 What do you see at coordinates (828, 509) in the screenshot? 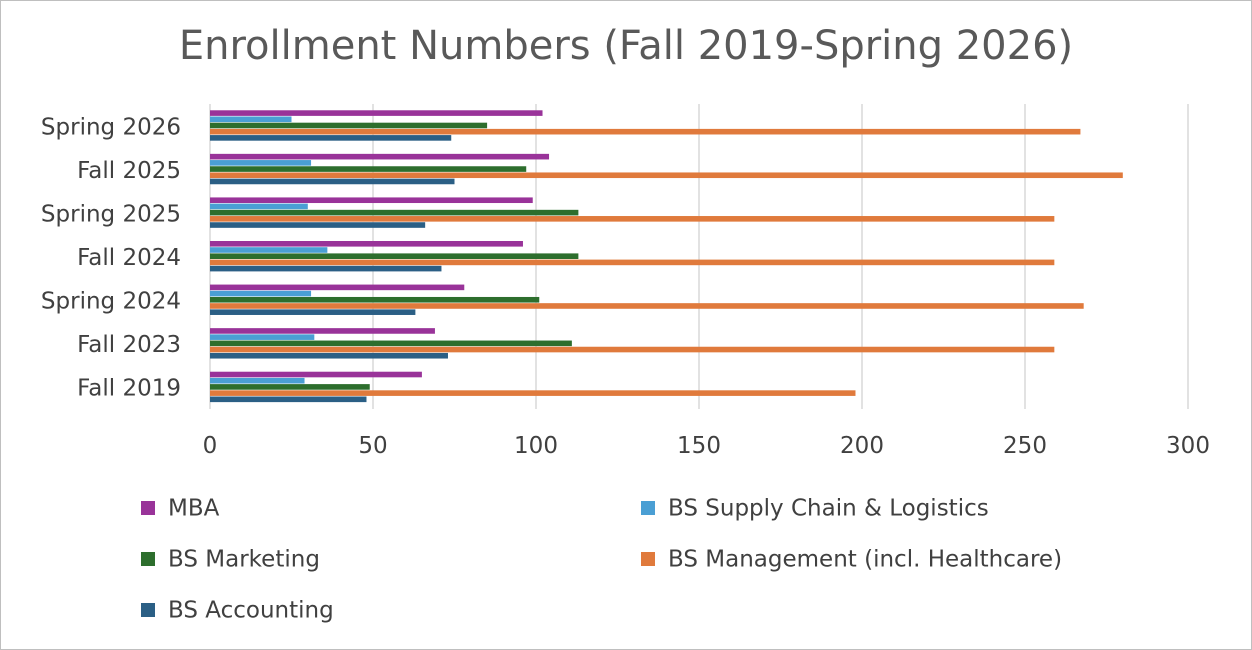
I see `legend-label-2: BS Supply Chain & Logistics` at bounding box center [828, 509].